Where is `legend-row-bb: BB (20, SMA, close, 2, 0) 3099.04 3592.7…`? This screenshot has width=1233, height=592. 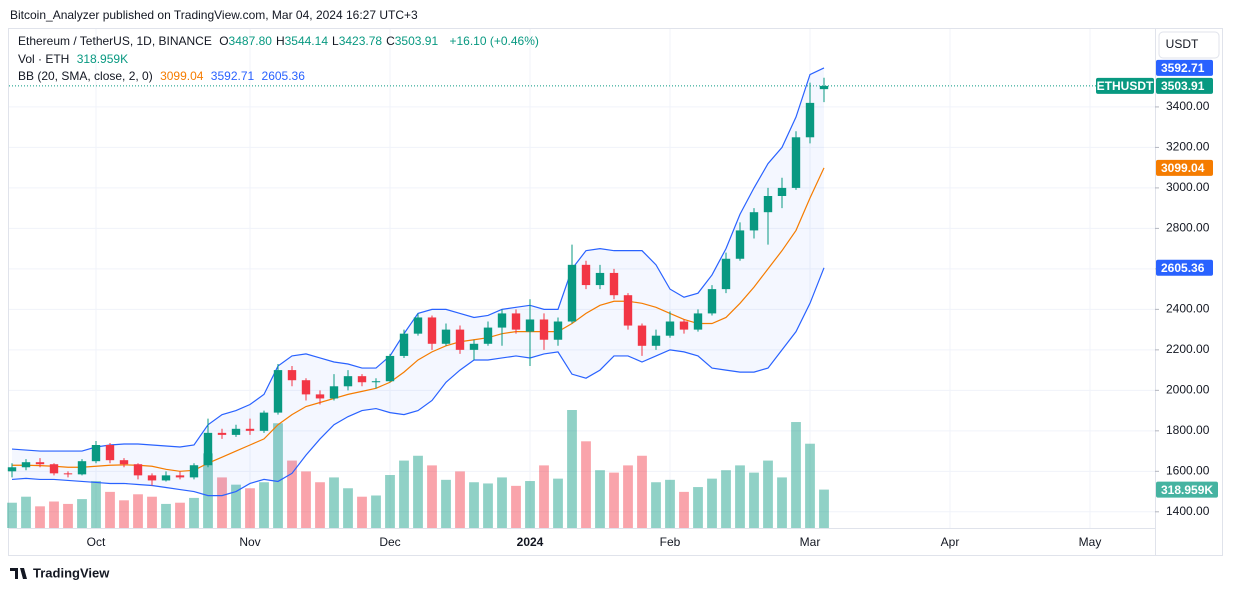 legend-row-bb: BB (20, SMA, close, 2, 0) 3099.04 3592.7… is located at coordinates (163, 76).